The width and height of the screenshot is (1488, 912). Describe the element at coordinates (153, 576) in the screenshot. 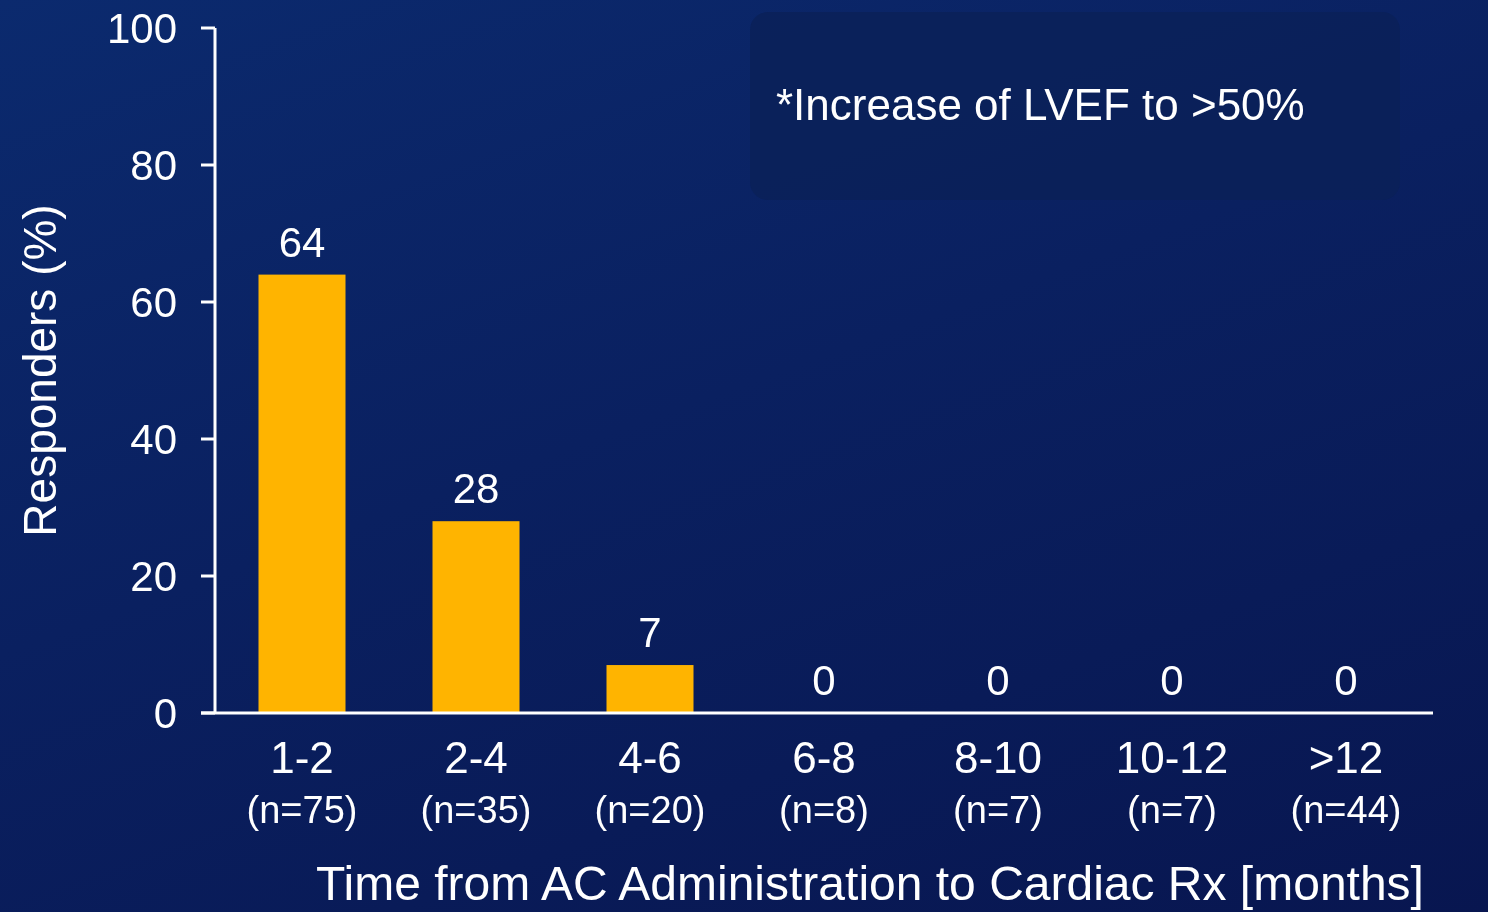

I see `y-tick-label: 20` at that location.